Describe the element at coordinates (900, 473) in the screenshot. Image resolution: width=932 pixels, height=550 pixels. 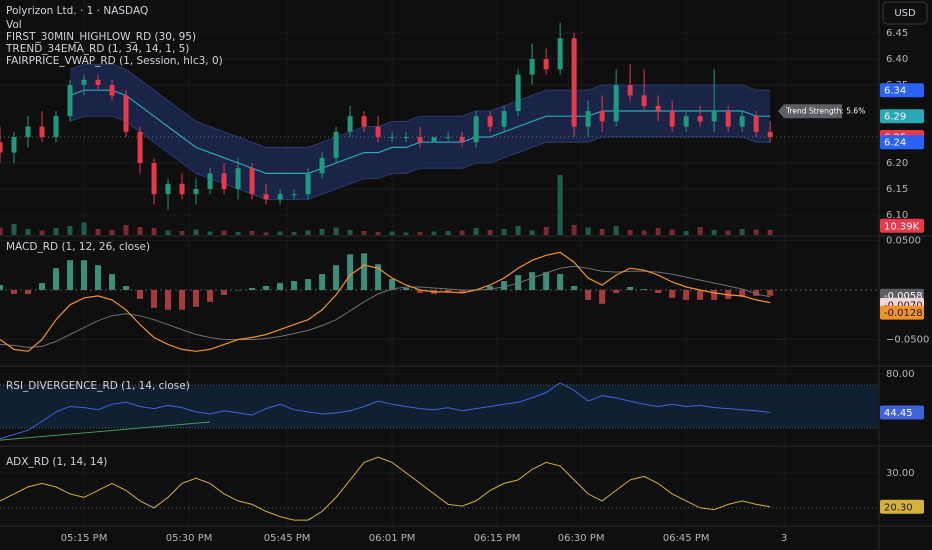
I see `y-tick-label: 30.00` at that location.